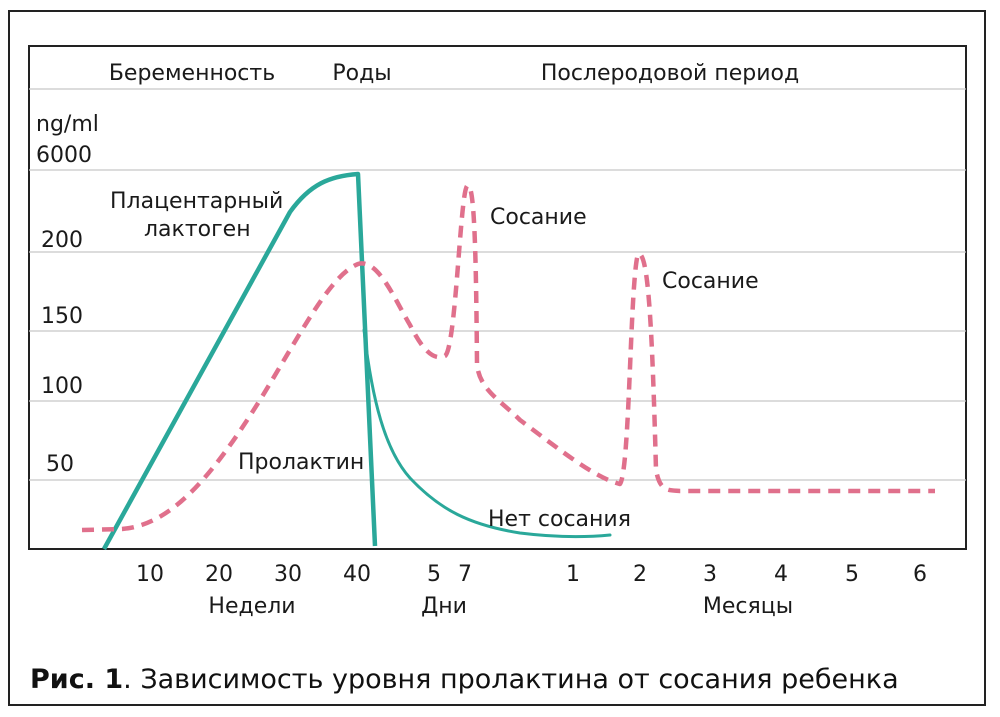 Image resolution: width=1000 pixels, height=717 pixels. What do you see at coordinates (487, 433) in the screenshot?
I see `series-line-no-suckling` at bounding box center [487, 433].